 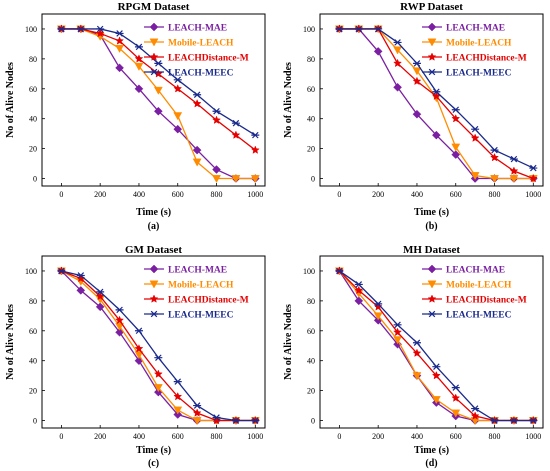 What do you see at coordinates (153, 463) in the screenshot?
I see `panel-label: (c)` at bounding box center [153, 463].